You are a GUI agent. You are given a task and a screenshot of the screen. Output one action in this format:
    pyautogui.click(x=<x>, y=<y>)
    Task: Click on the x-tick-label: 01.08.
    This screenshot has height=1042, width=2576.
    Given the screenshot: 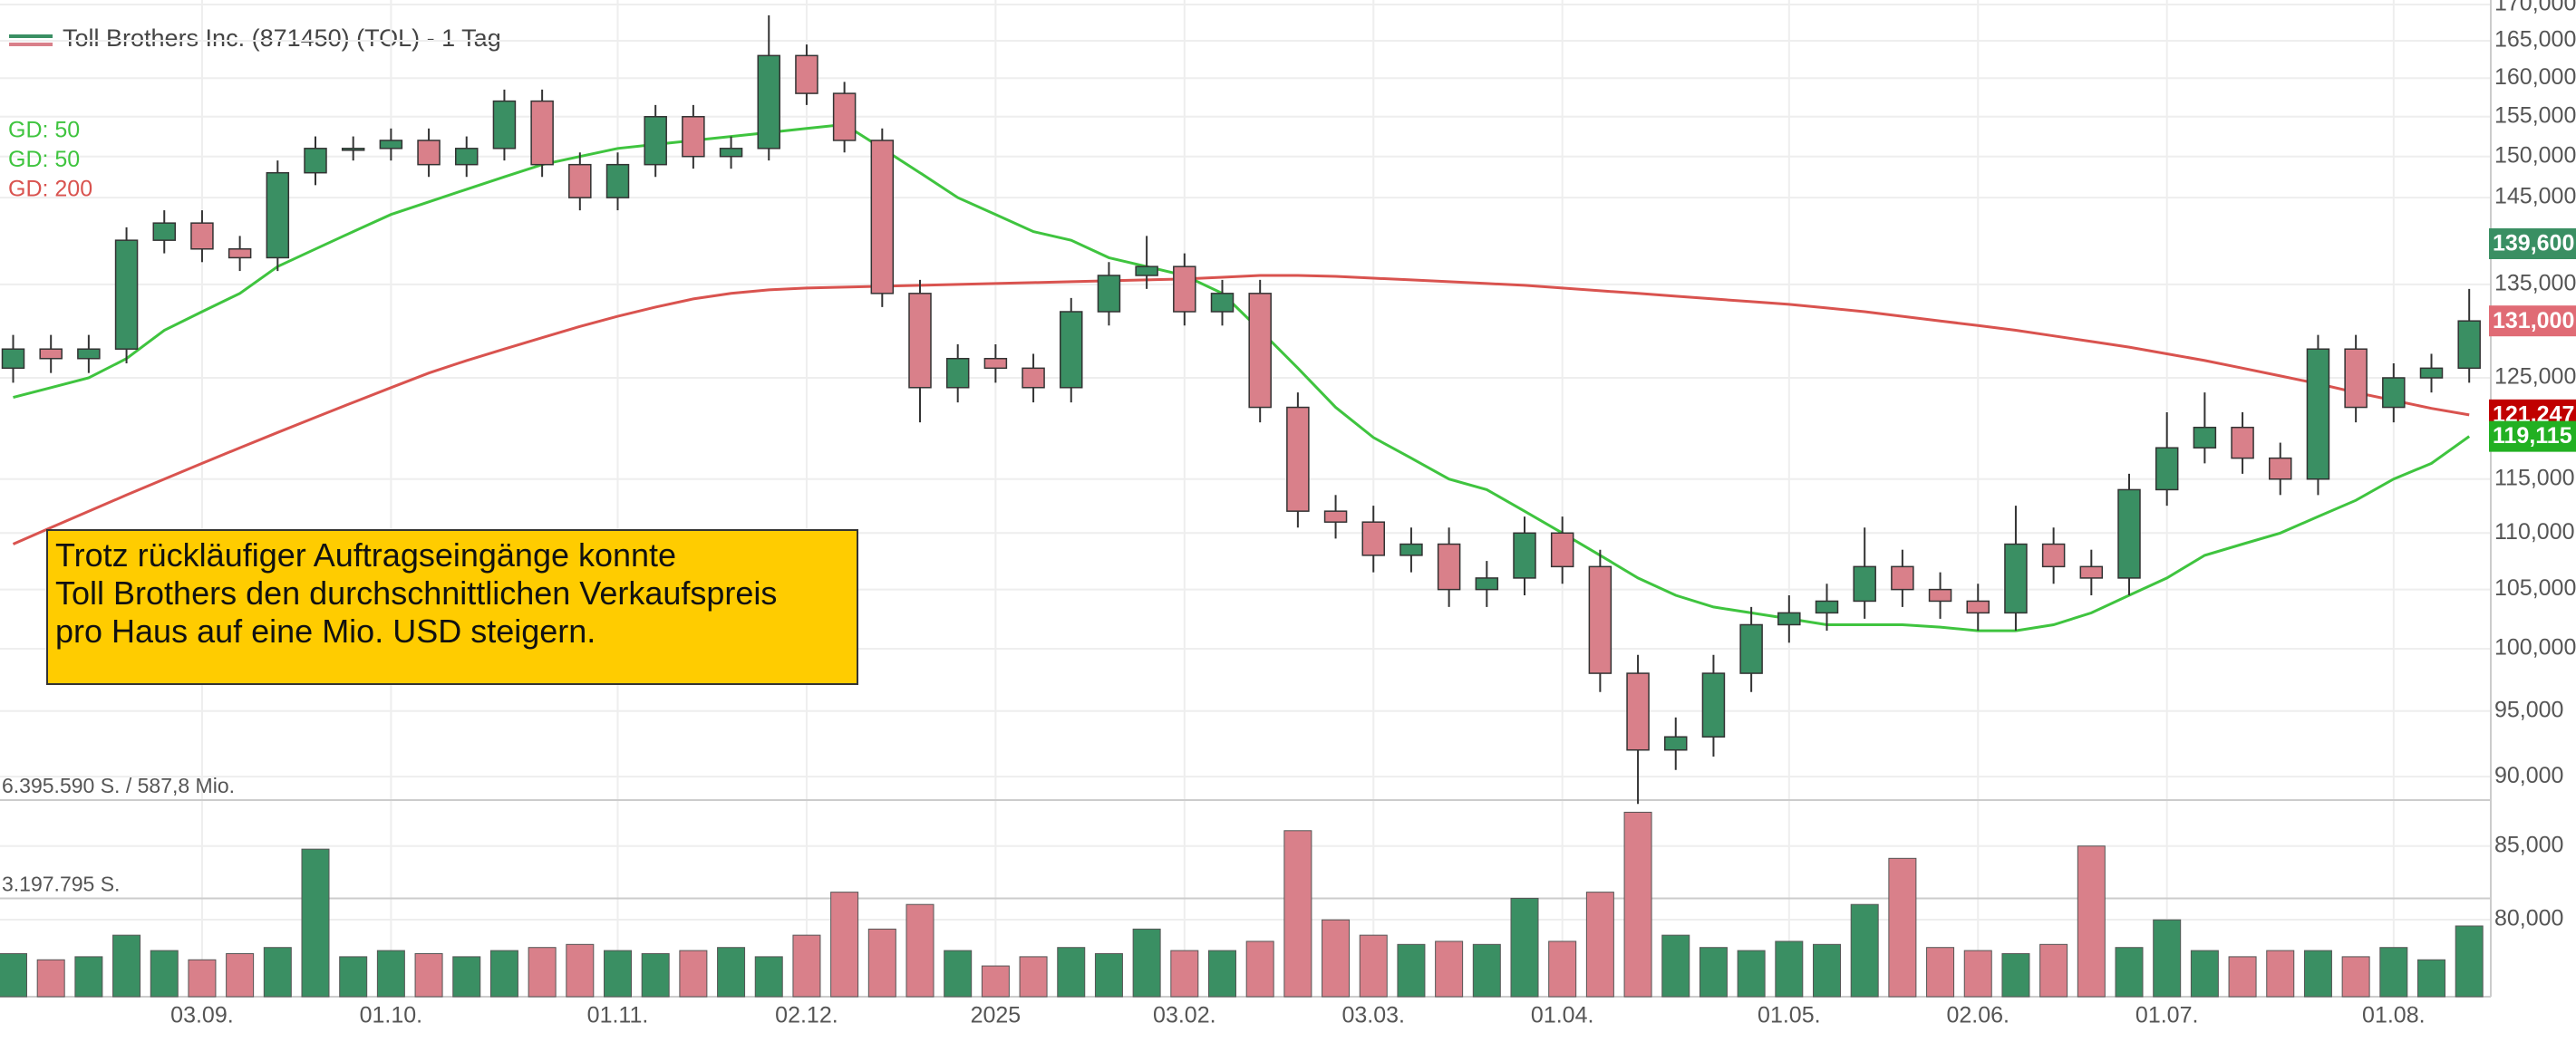 What is the action you would take?
    pyautogui.click(x=2394, y=1015)
    